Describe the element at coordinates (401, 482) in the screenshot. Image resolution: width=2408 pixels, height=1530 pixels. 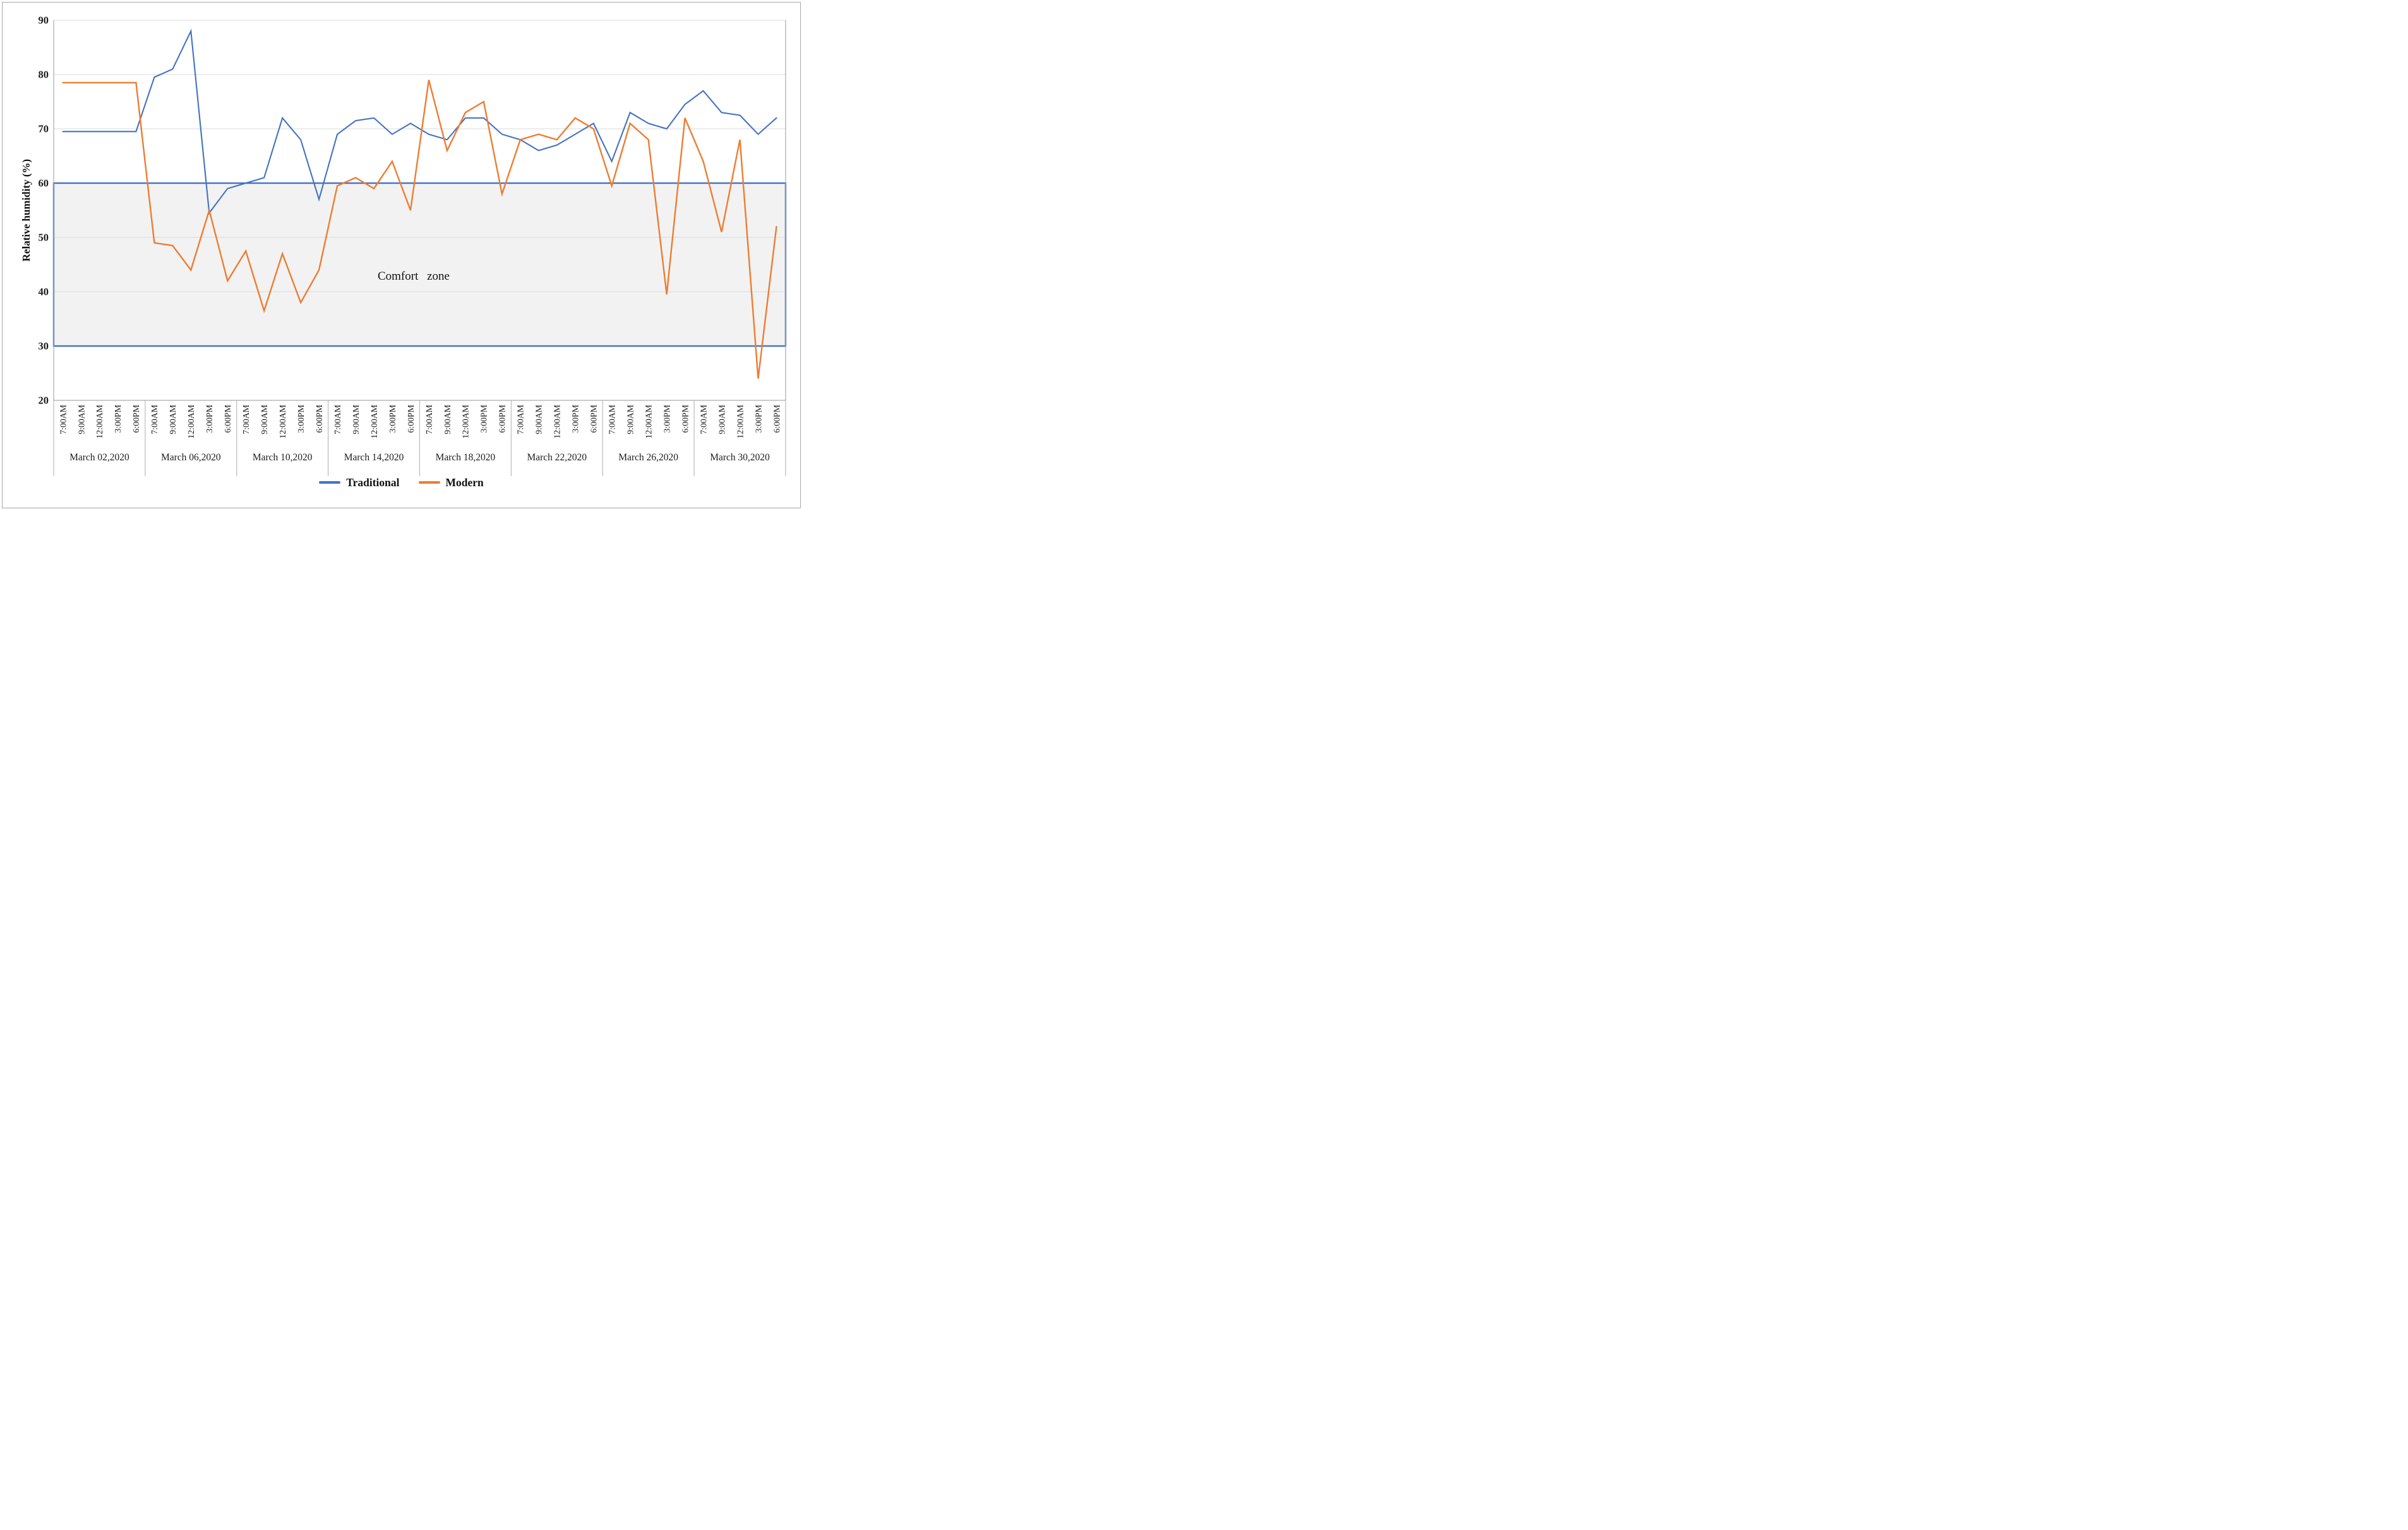
I see `legend: Traditional Modern` at that location.